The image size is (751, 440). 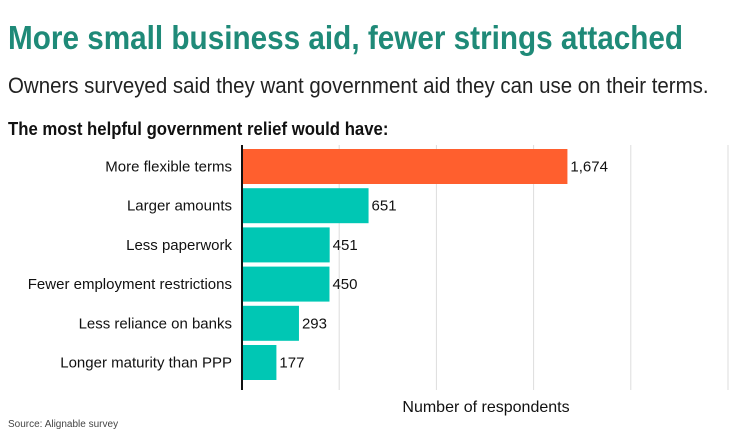 I want to click on value-label: 293, so click(x=314, y=323).